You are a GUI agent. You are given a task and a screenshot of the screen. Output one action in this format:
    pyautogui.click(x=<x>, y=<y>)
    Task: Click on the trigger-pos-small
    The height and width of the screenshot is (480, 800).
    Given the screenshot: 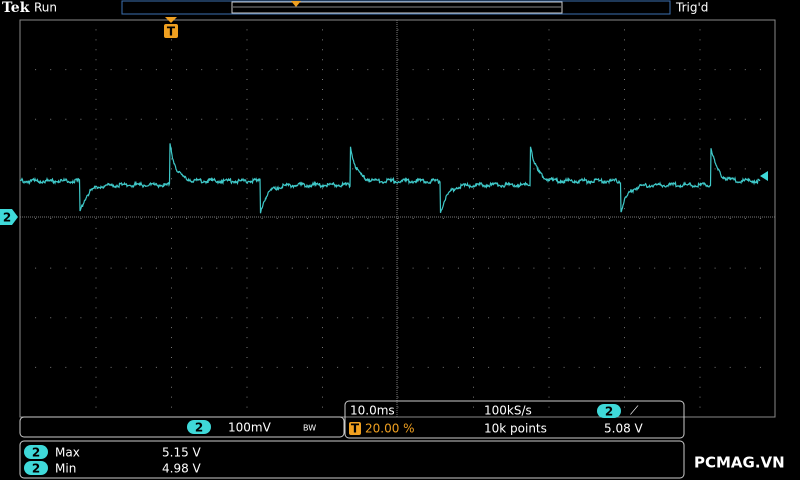 What is the action you would take?
    pyautogui.click(x=296, y=4)
    